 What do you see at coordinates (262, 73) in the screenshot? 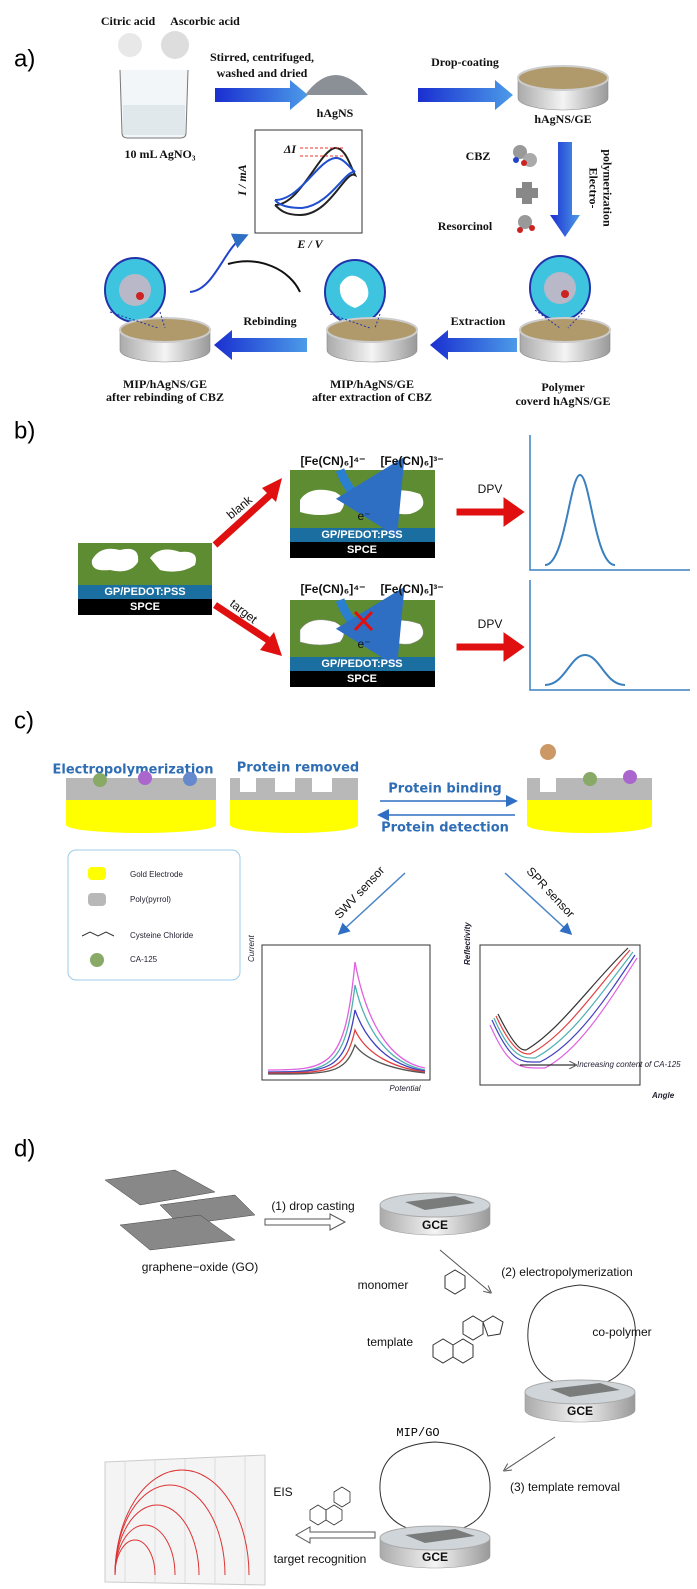
I see `step-label: washed and dried` at bounding box center [262, 73].